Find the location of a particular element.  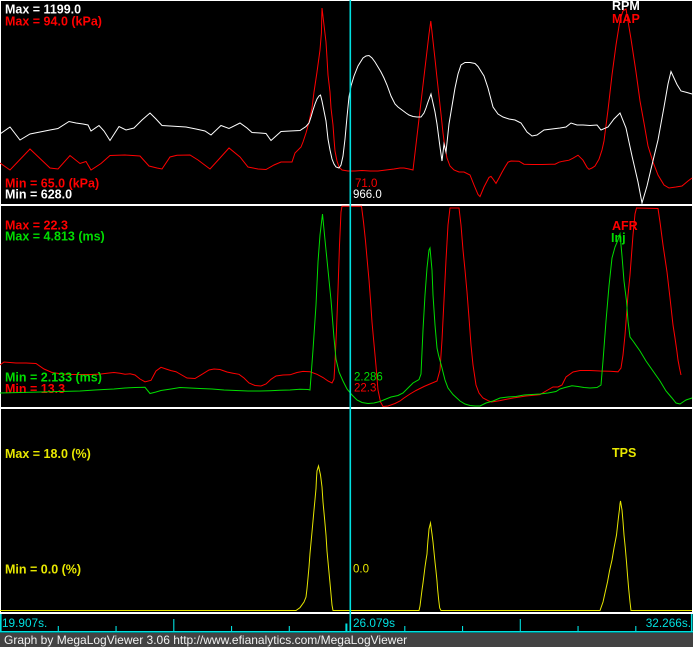

svg-text: 32.266s. is located at coordinates (668, 623).